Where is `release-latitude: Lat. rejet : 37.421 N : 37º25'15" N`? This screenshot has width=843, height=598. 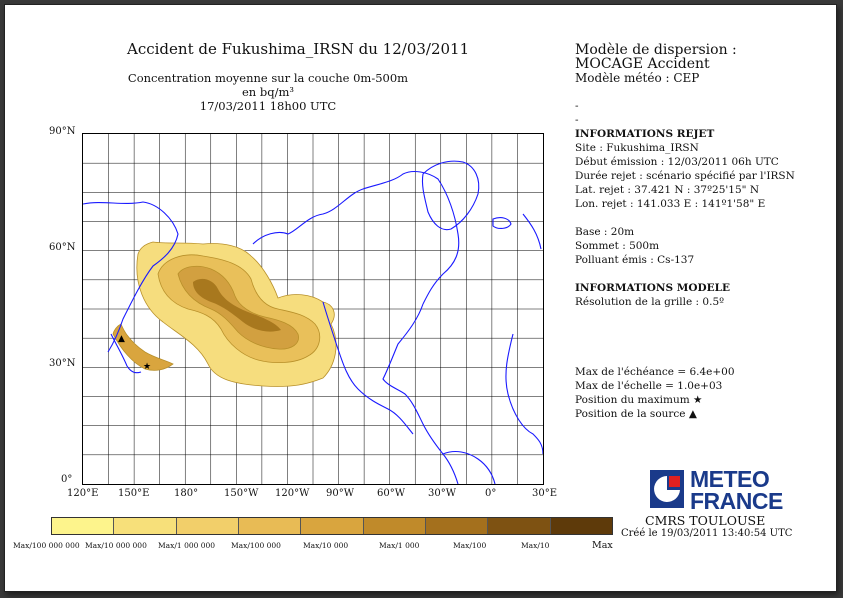 release-latitude: Lat. rejet : 37.421 N : 37º25'15" N is located at coordinates (667, 190).